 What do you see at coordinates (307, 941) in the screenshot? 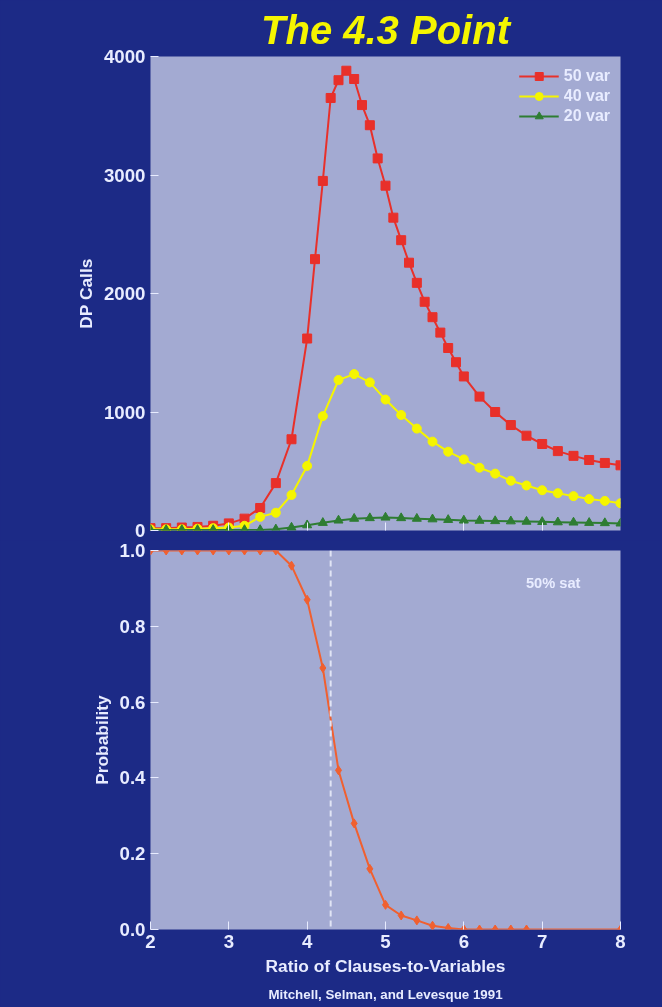
I see `x-tick-label: 4` at bounding box center [307, 941].